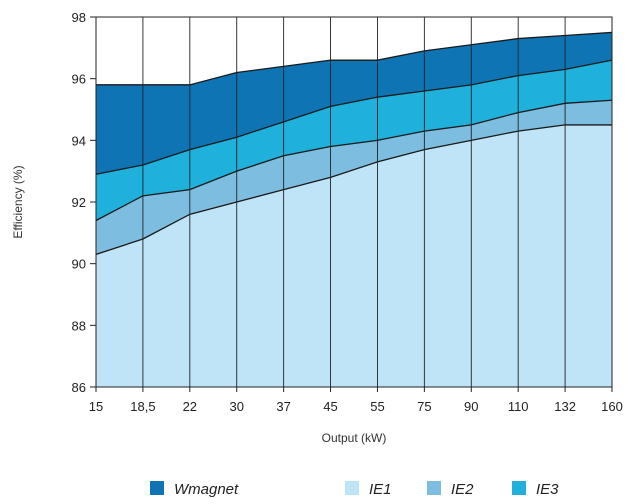 The width and height of the screenshot is (639, 504). Describe the element at coordinates (547, 489) in the screenshot. I see `legend-label-ie3: IE3` at that location.